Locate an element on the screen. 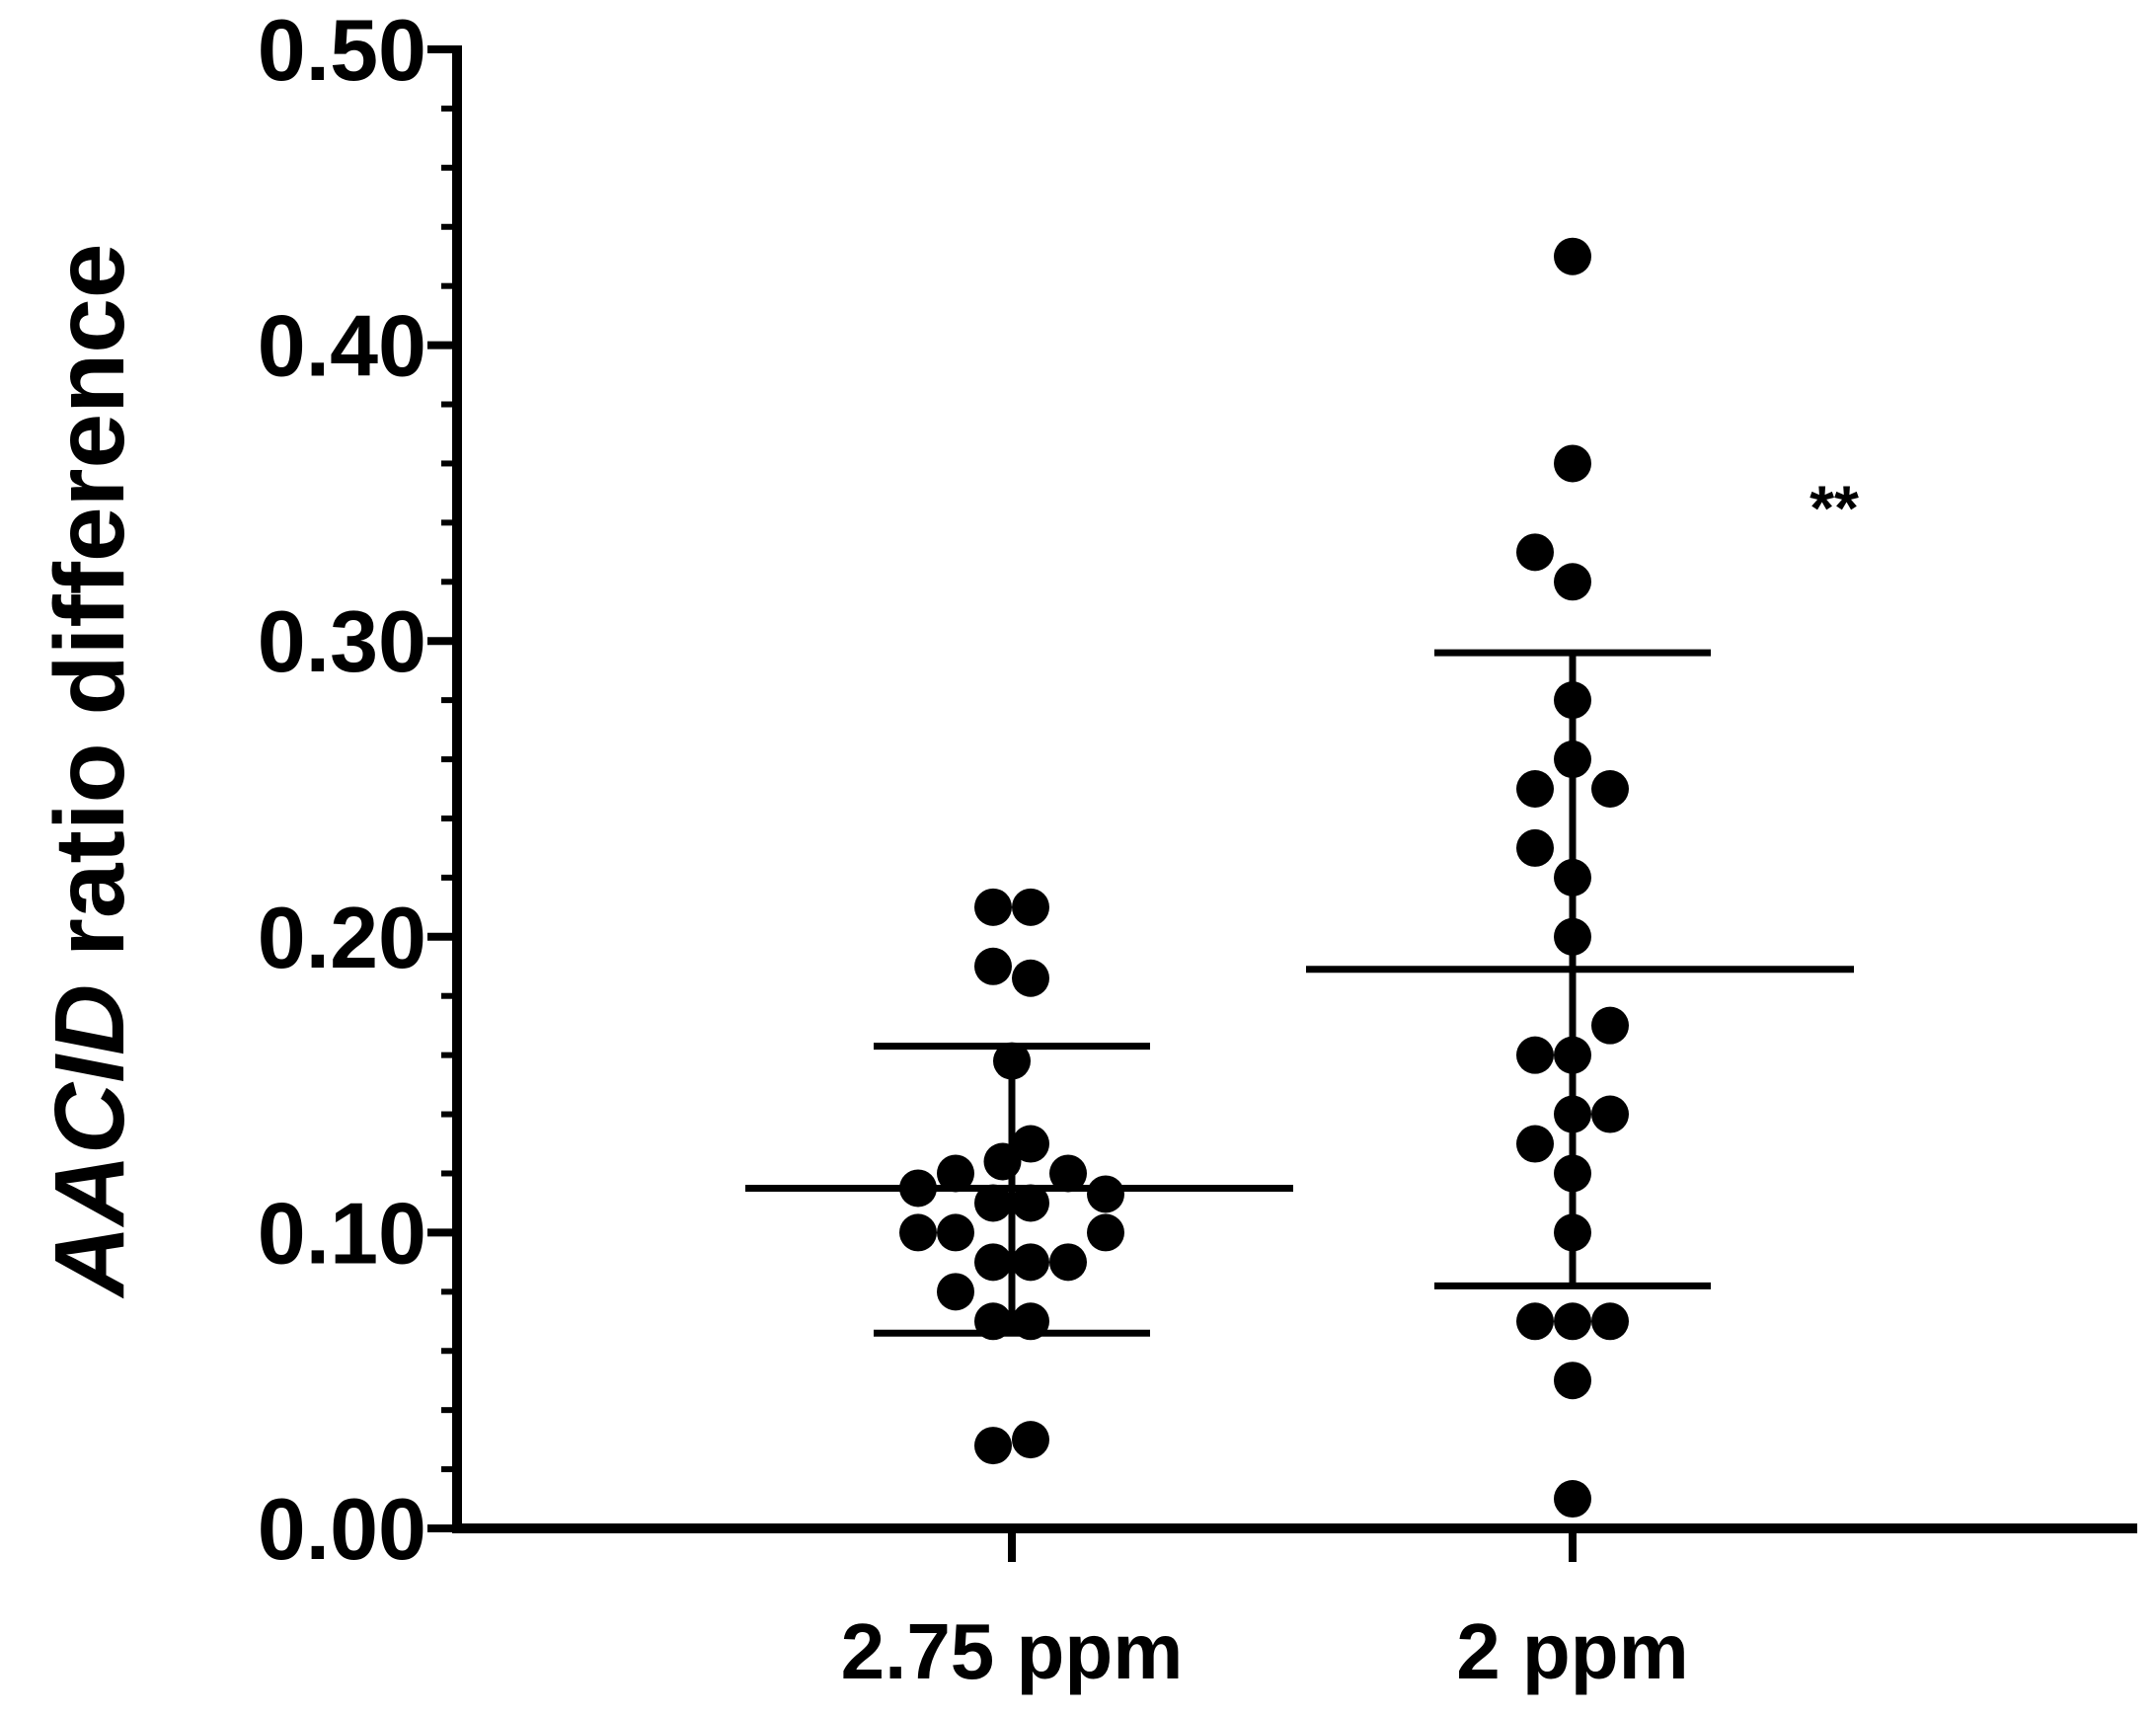 The width and height of the screenshot is (2156, 1715). annotations: ** is located at coordinates (1834, 507).